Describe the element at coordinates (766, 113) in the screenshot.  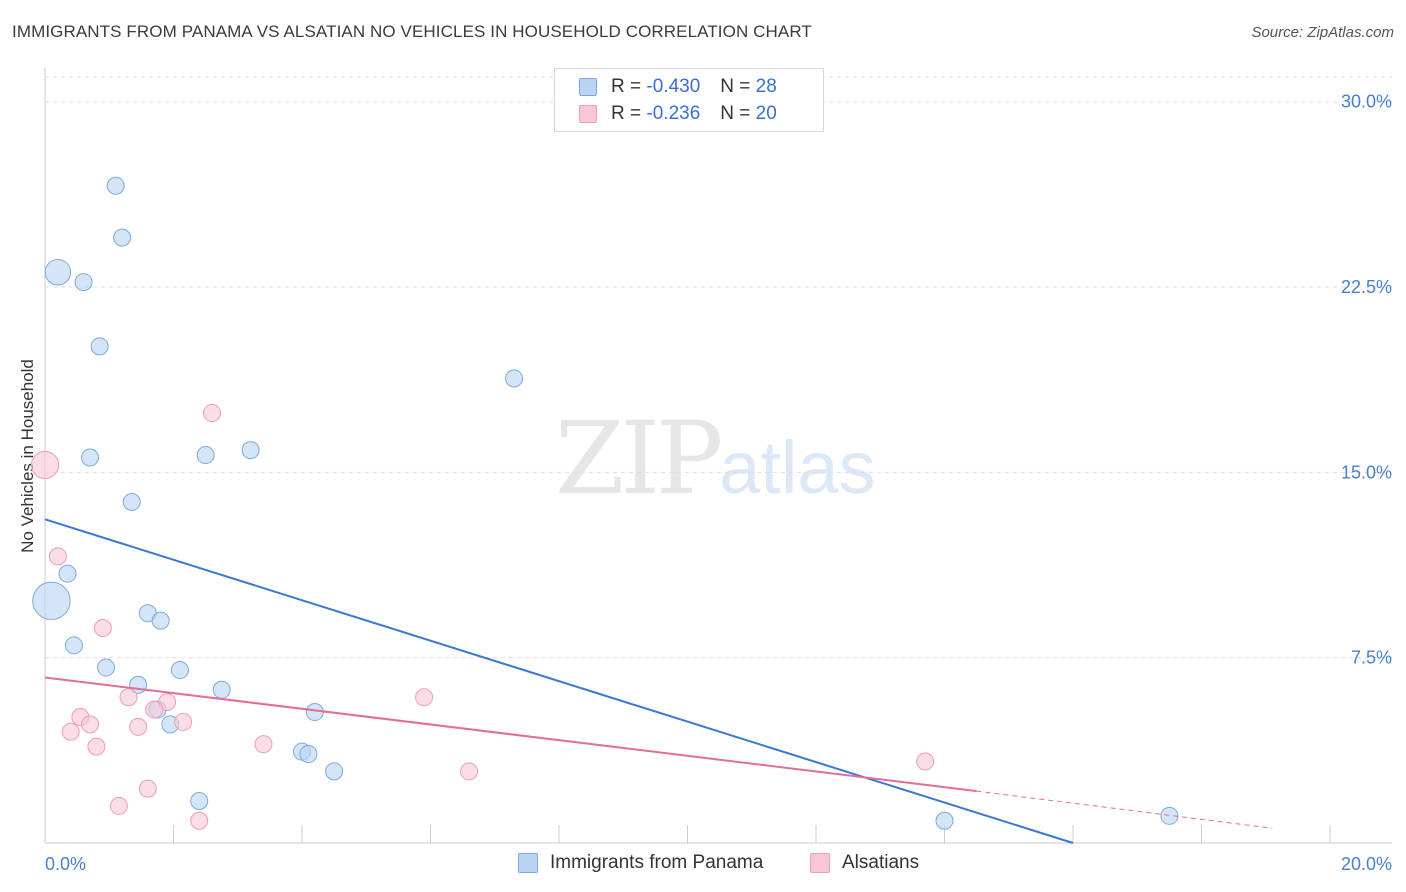
I see `legend-n-value: 20` at that location.